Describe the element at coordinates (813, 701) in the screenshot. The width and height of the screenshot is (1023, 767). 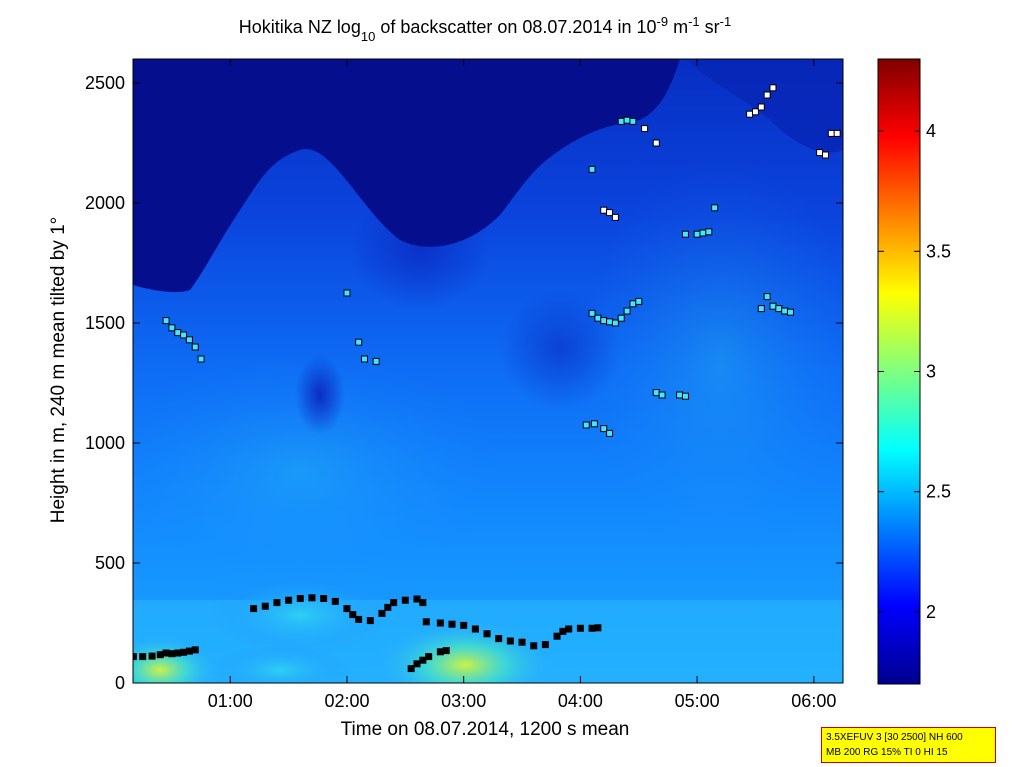
I see `x-tick-label: 06:00` at that location.